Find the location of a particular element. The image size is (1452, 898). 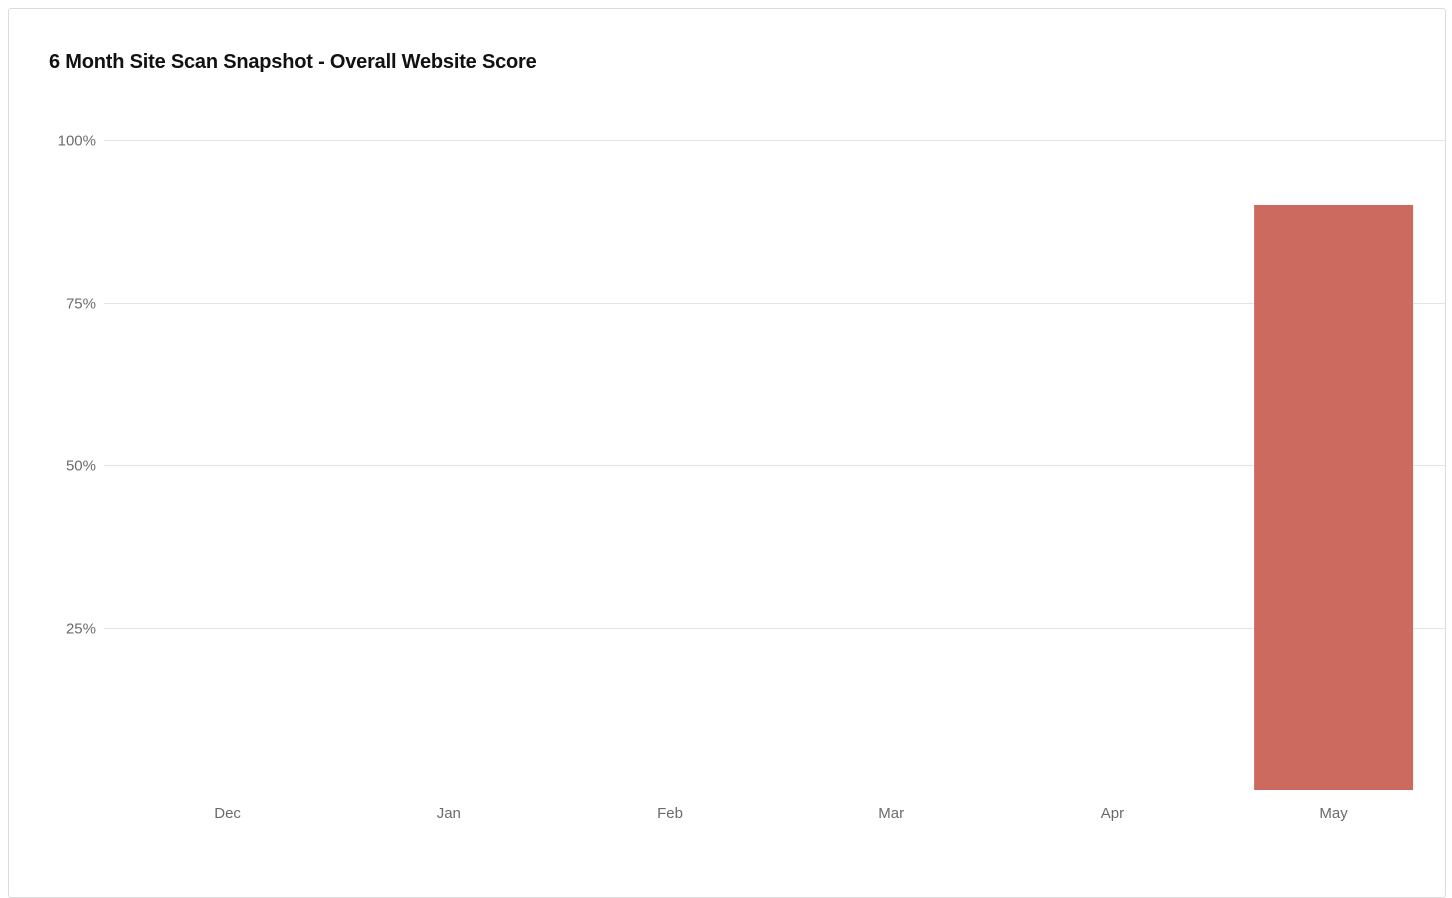

x-tick-label: Mar is located at coordinates (891, 813).